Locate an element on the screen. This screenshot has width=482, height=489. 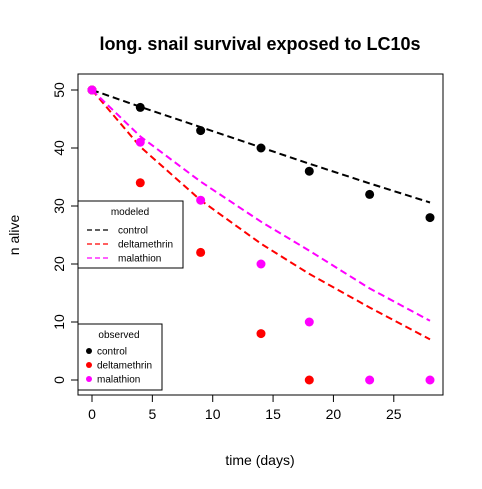
legend-modeled-box is located at coordinates (130, 234).